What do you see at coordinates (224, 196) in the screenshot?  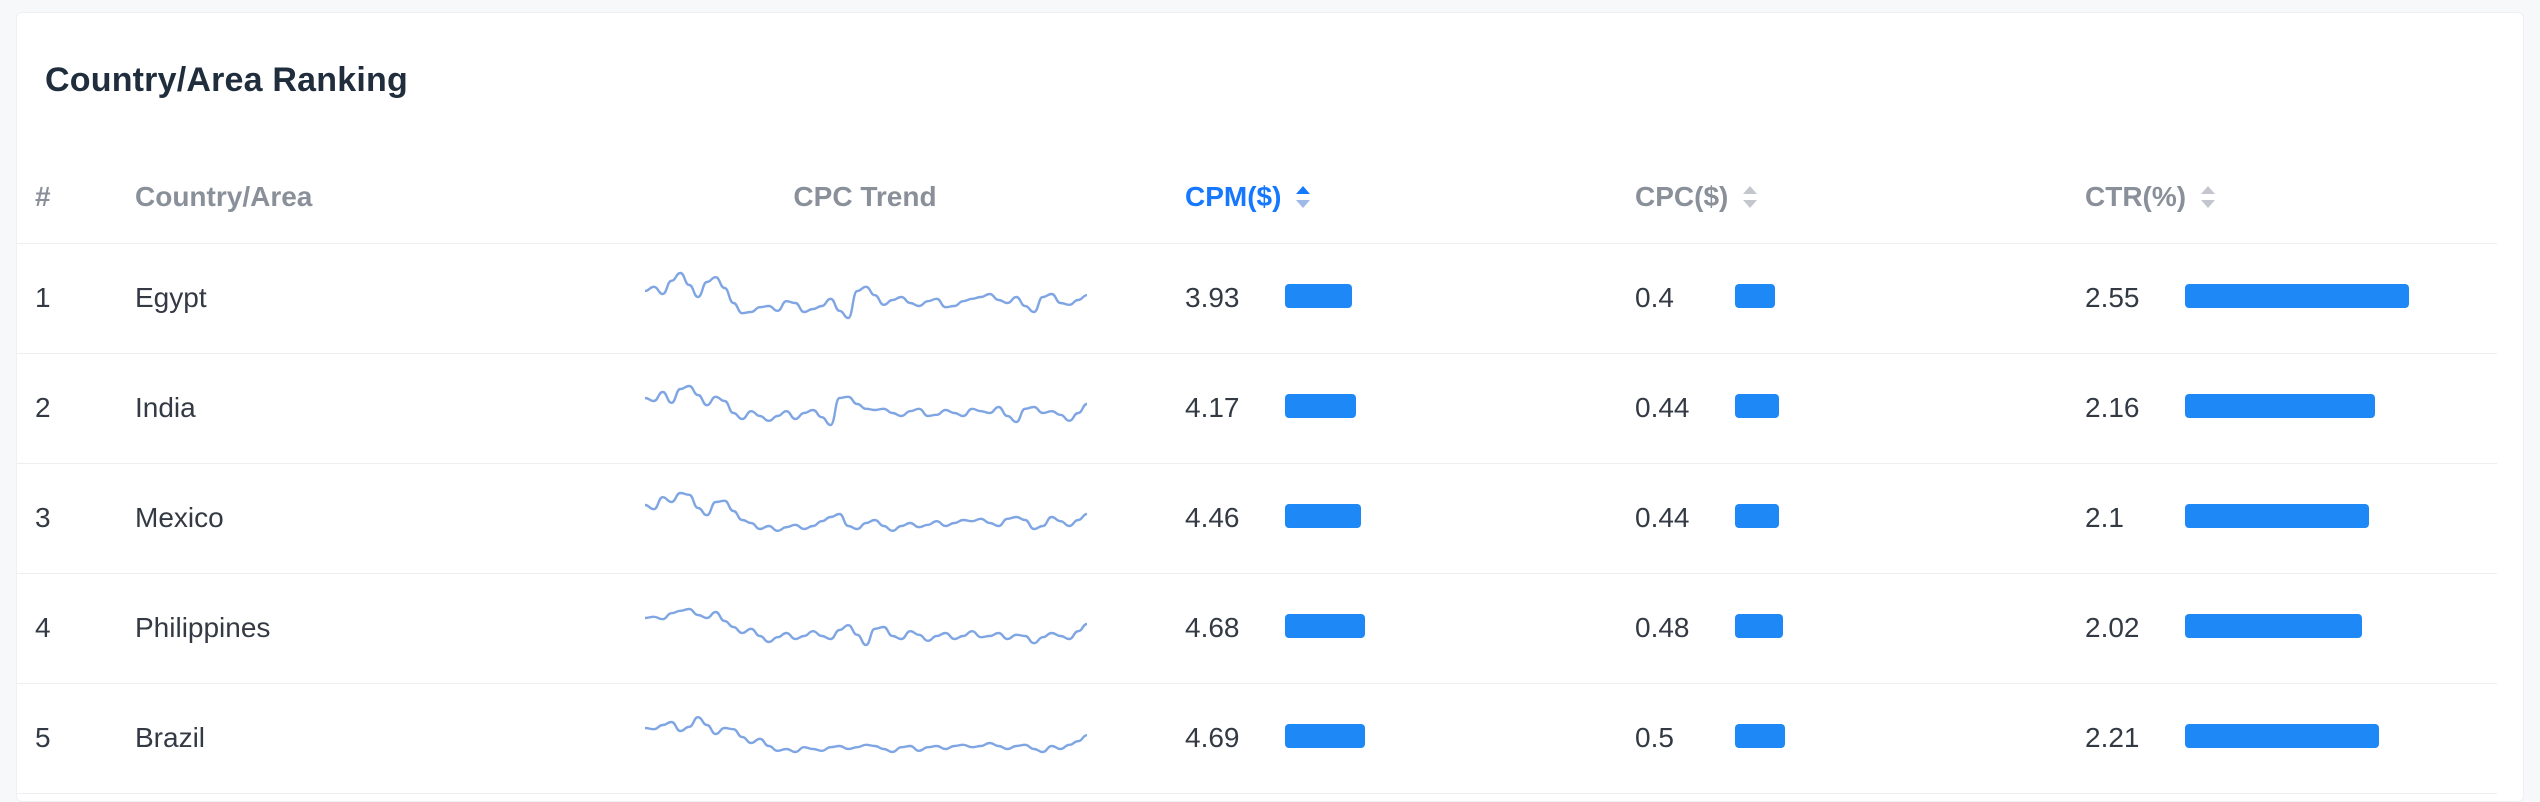 I see `column-header-country: Country/Area` at bounding box center [224, 196].